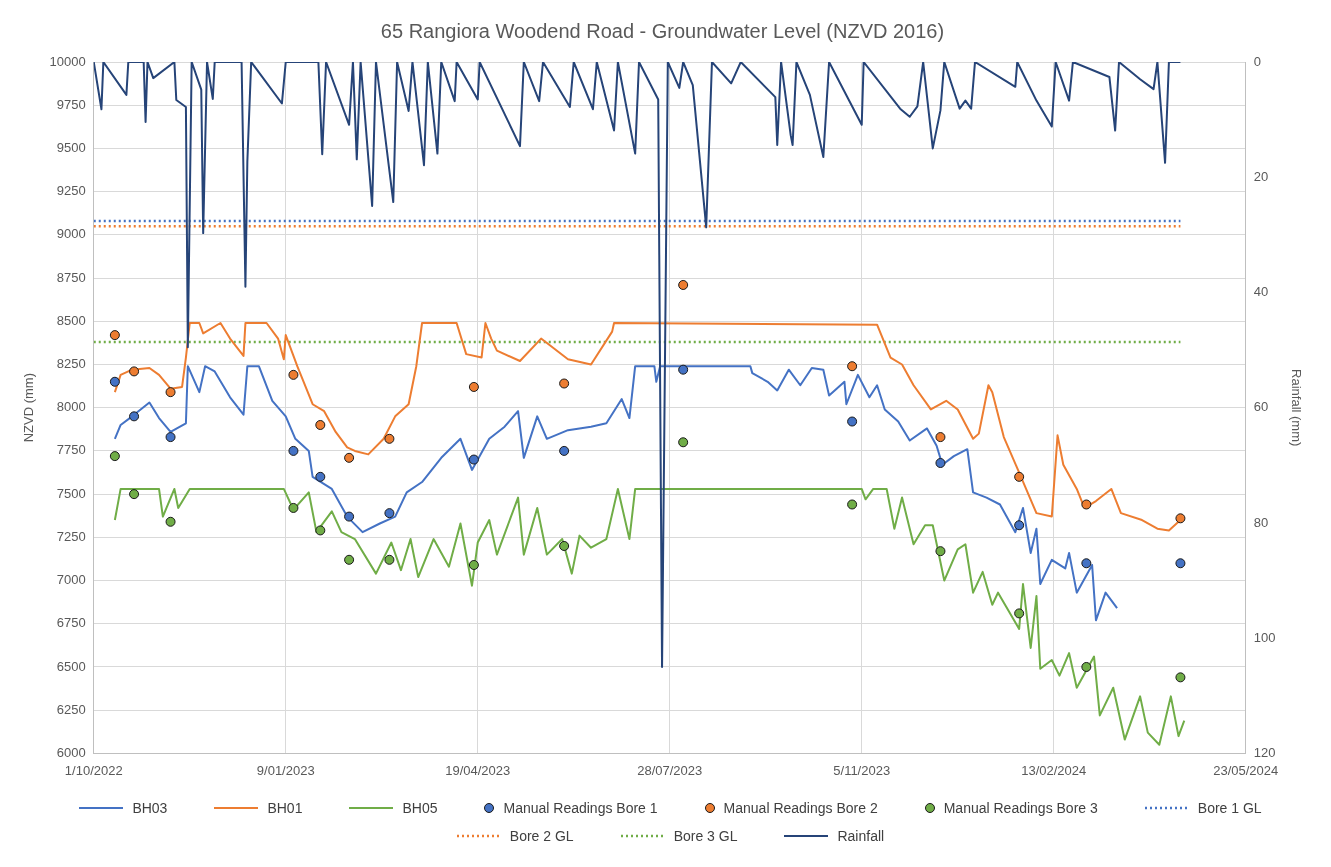 The image size is (1331, 867). What do you see at coordinates (1261, 176) in the screenshot?
I see `y2-tick-label: 20` at bounding box center [1261, 176].